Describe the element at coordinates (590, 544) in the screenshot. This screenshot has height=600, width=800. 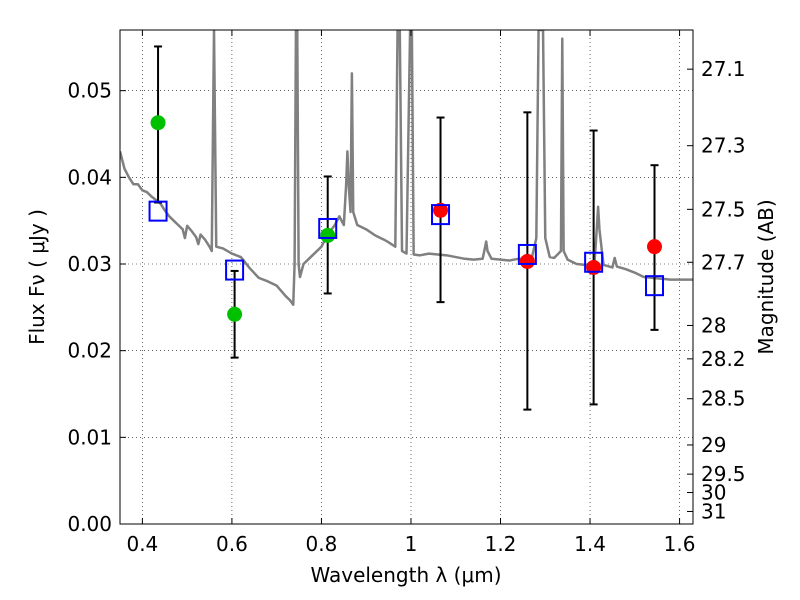
I see `x-tick-label: 1.4` at that location.